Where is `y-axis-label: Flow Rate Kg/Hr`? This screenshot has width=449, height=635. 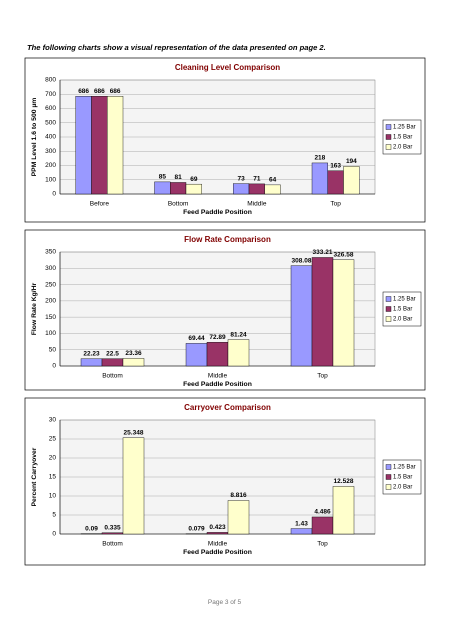
y-axis-label: Flow Rate Kg/Hr is located at coordinates (34, 308).